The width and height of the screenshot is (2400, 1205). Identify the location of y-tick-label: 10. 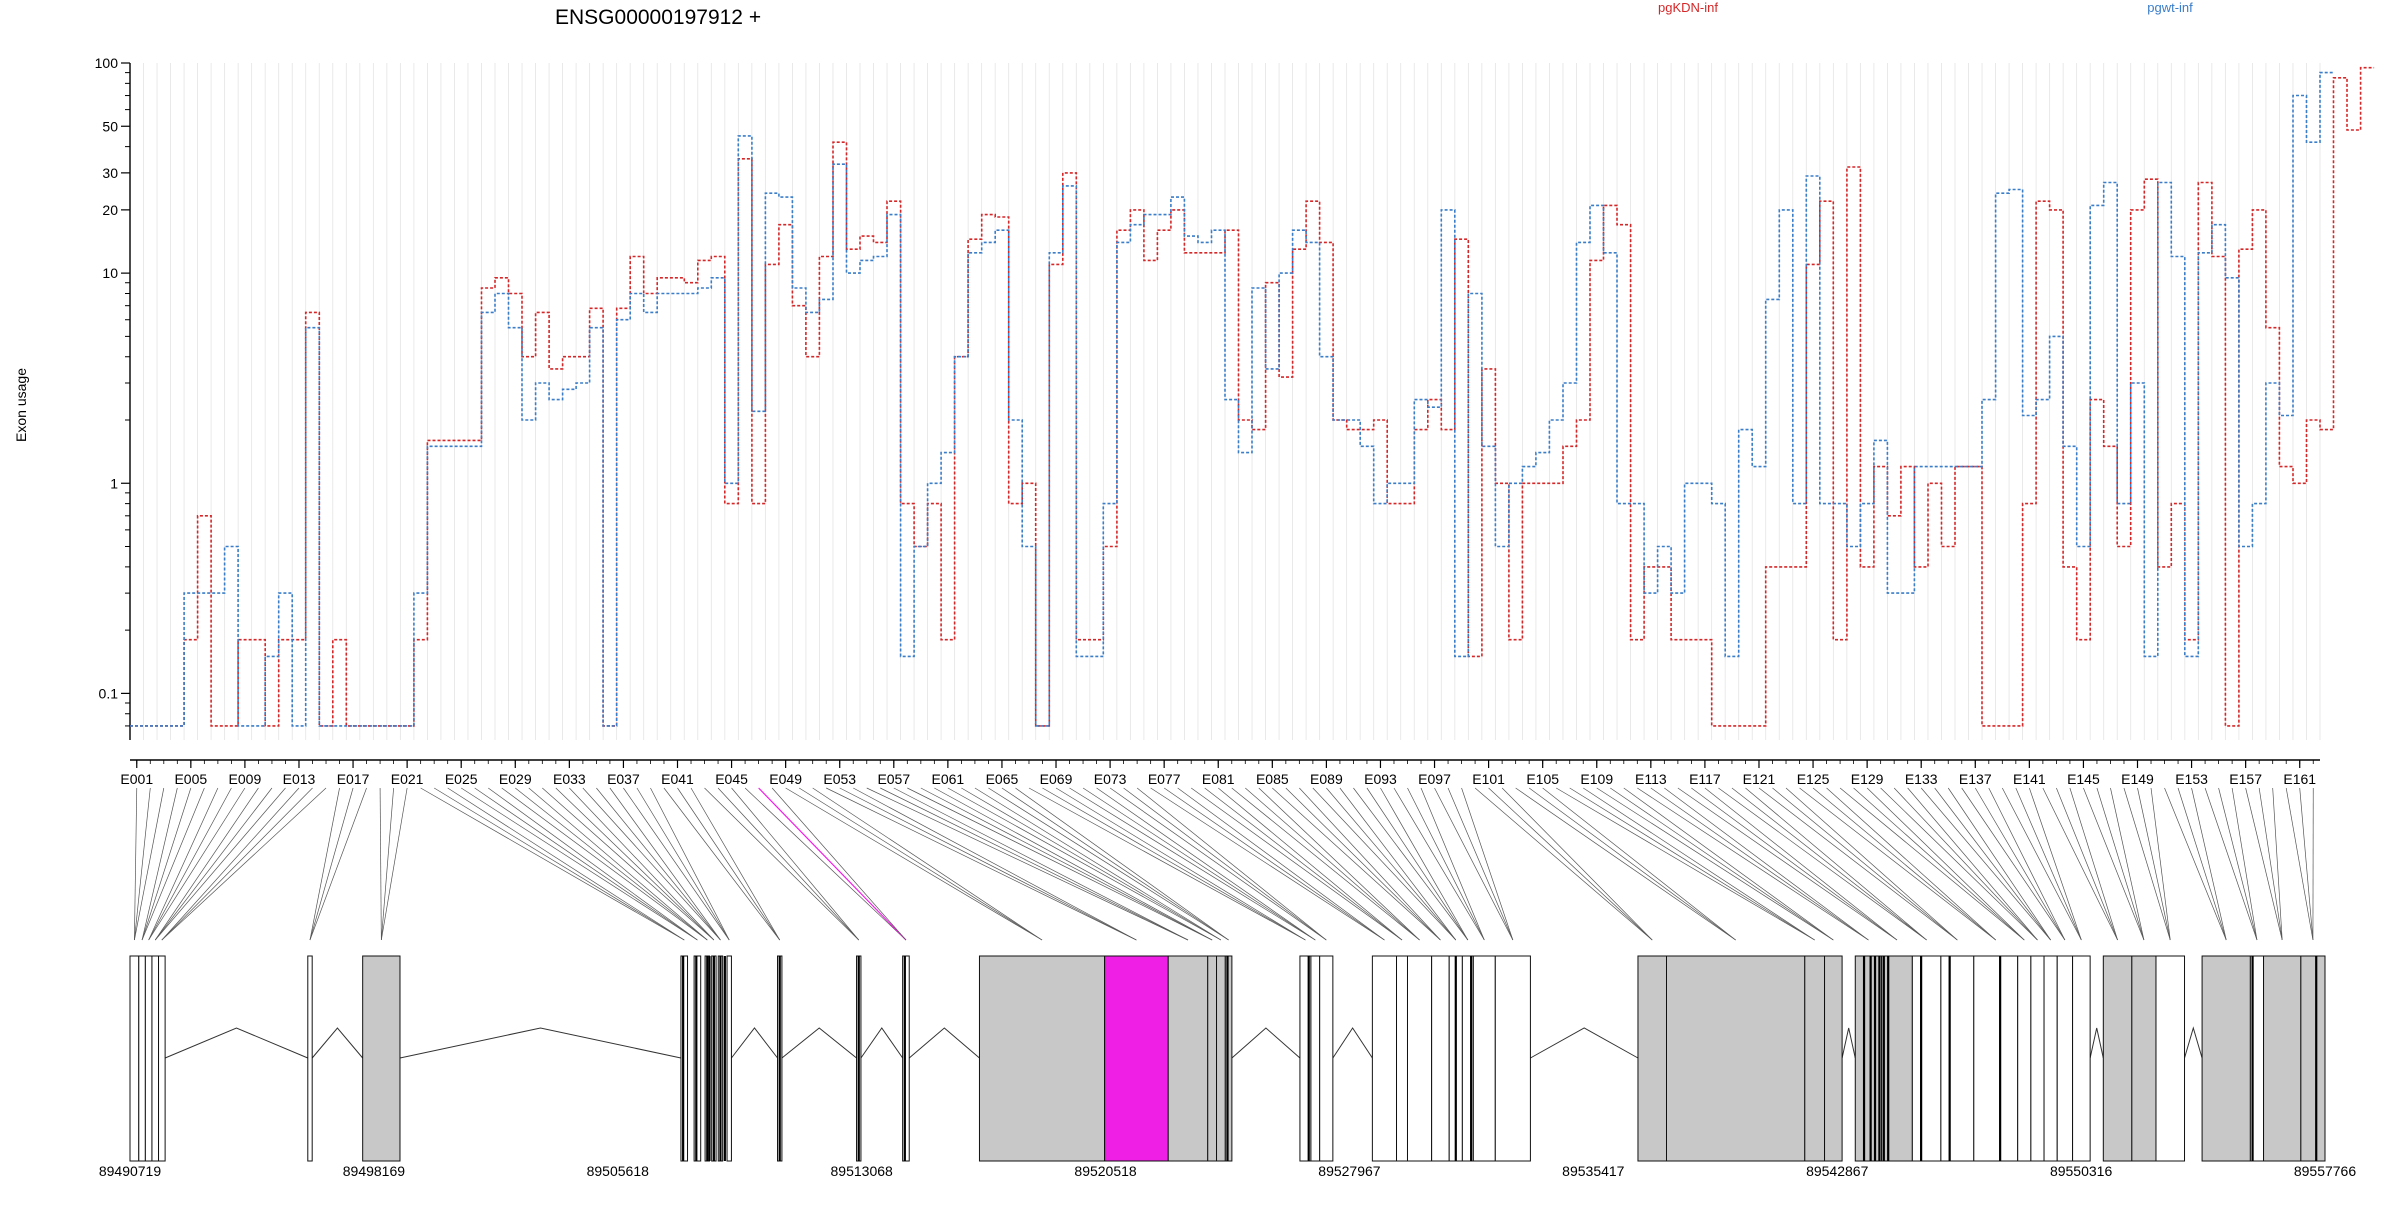
(110, 273).